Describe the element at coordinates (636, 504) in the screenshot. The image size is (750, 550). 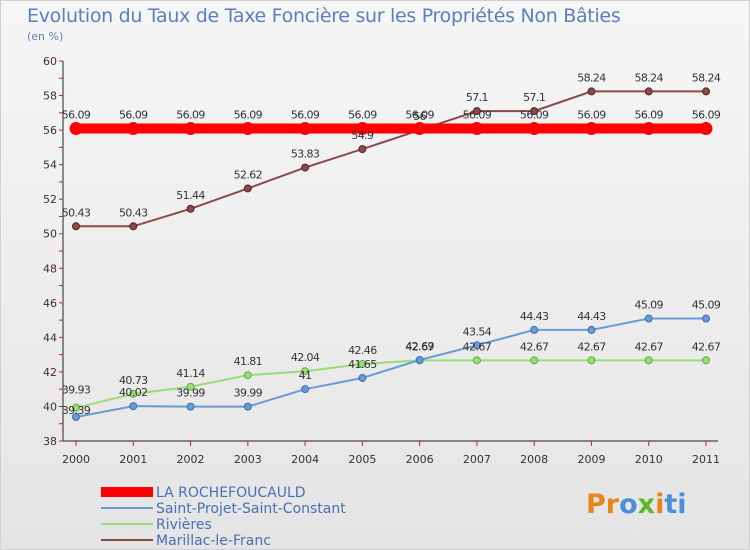
I see `proxiti-logo: Proxiti` at that location.